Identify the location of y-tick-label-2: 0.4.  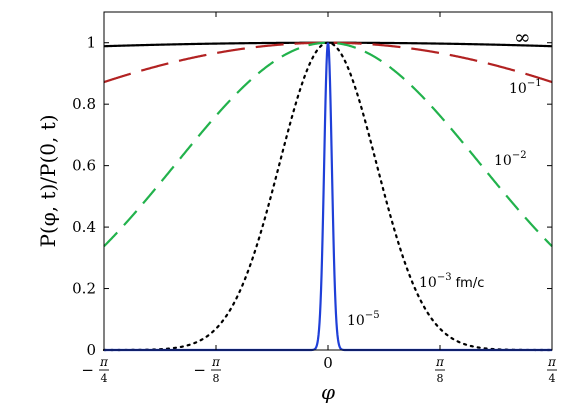
(84, 227).